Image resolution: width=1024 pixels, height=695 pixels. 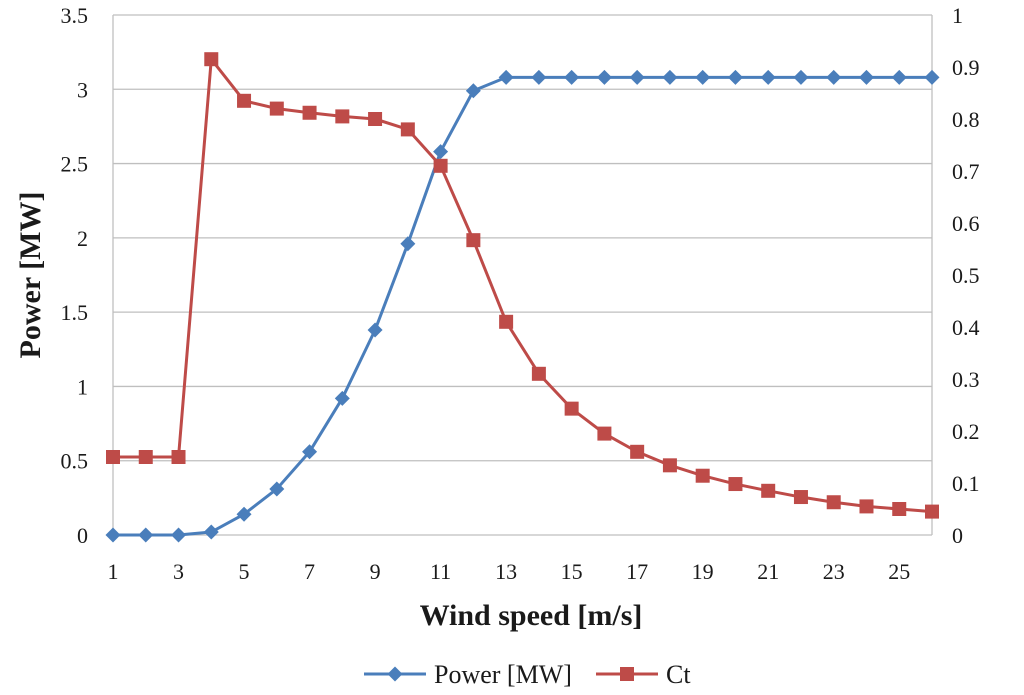 What do you see at coordinates (375, 571) in the screenshot?
I see `x-tick-label: 9` at bounding box center [375, 571].